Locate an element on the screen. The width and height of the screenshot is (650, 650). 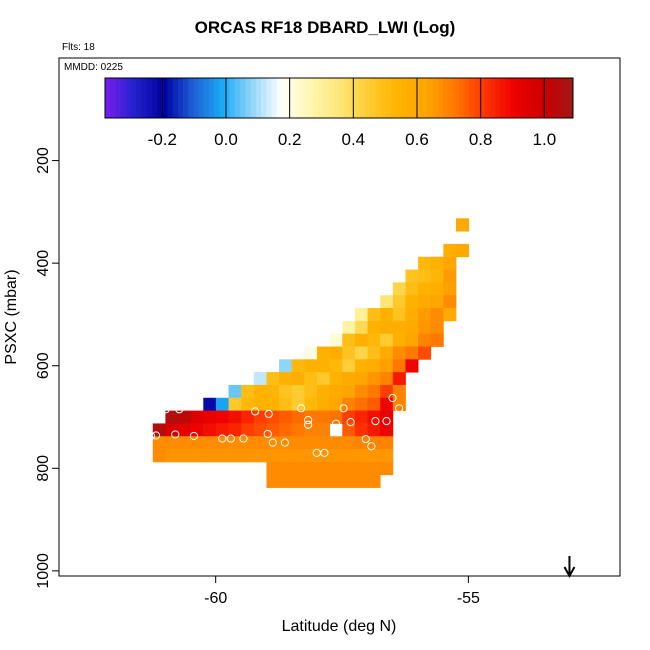
x-tick-label: -55 is located at coordinates (468, 598).